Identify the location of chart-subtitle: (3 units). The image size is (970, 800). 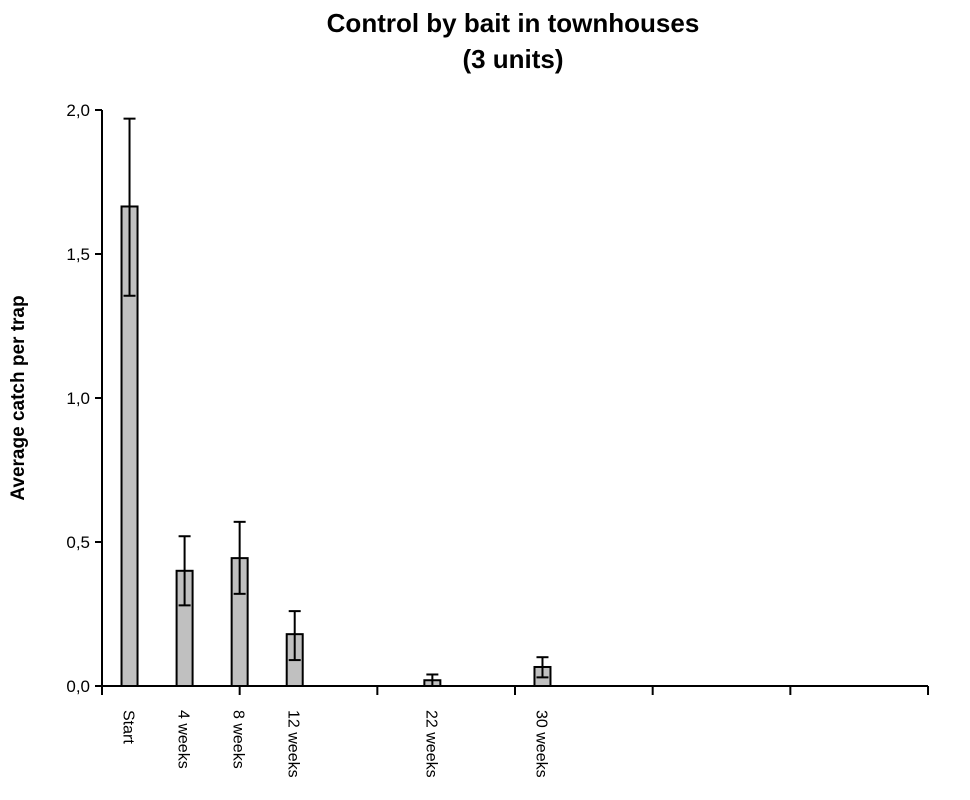
(512, 59).